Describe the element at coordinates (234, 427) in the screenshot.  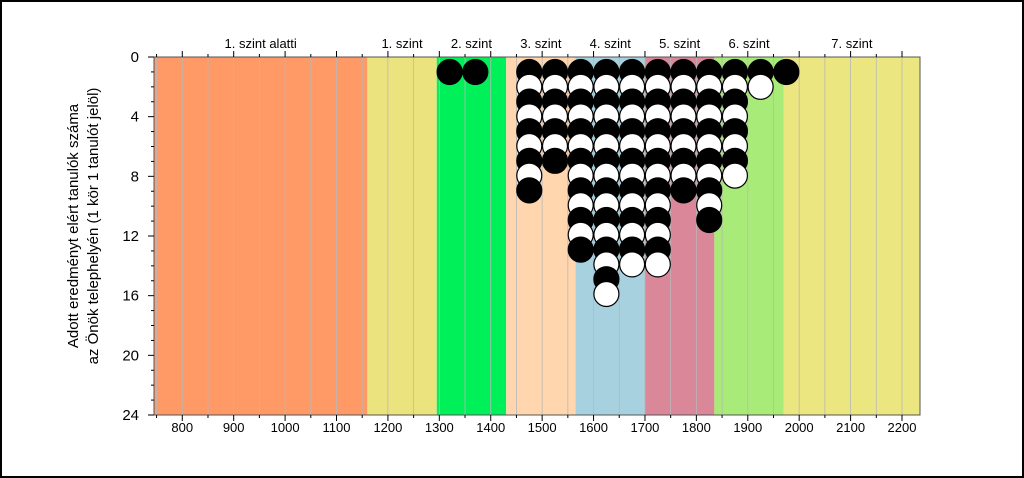
I see `x-tick-label-900: 900` at that location.